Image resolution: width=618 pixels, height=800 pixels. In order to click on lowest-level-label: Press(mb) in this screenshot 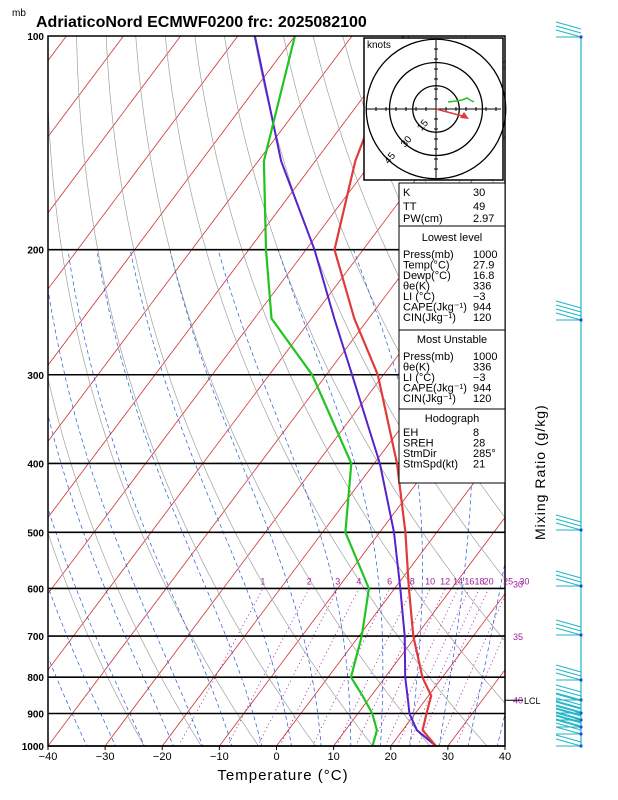, I will do `click(428, 255)`.